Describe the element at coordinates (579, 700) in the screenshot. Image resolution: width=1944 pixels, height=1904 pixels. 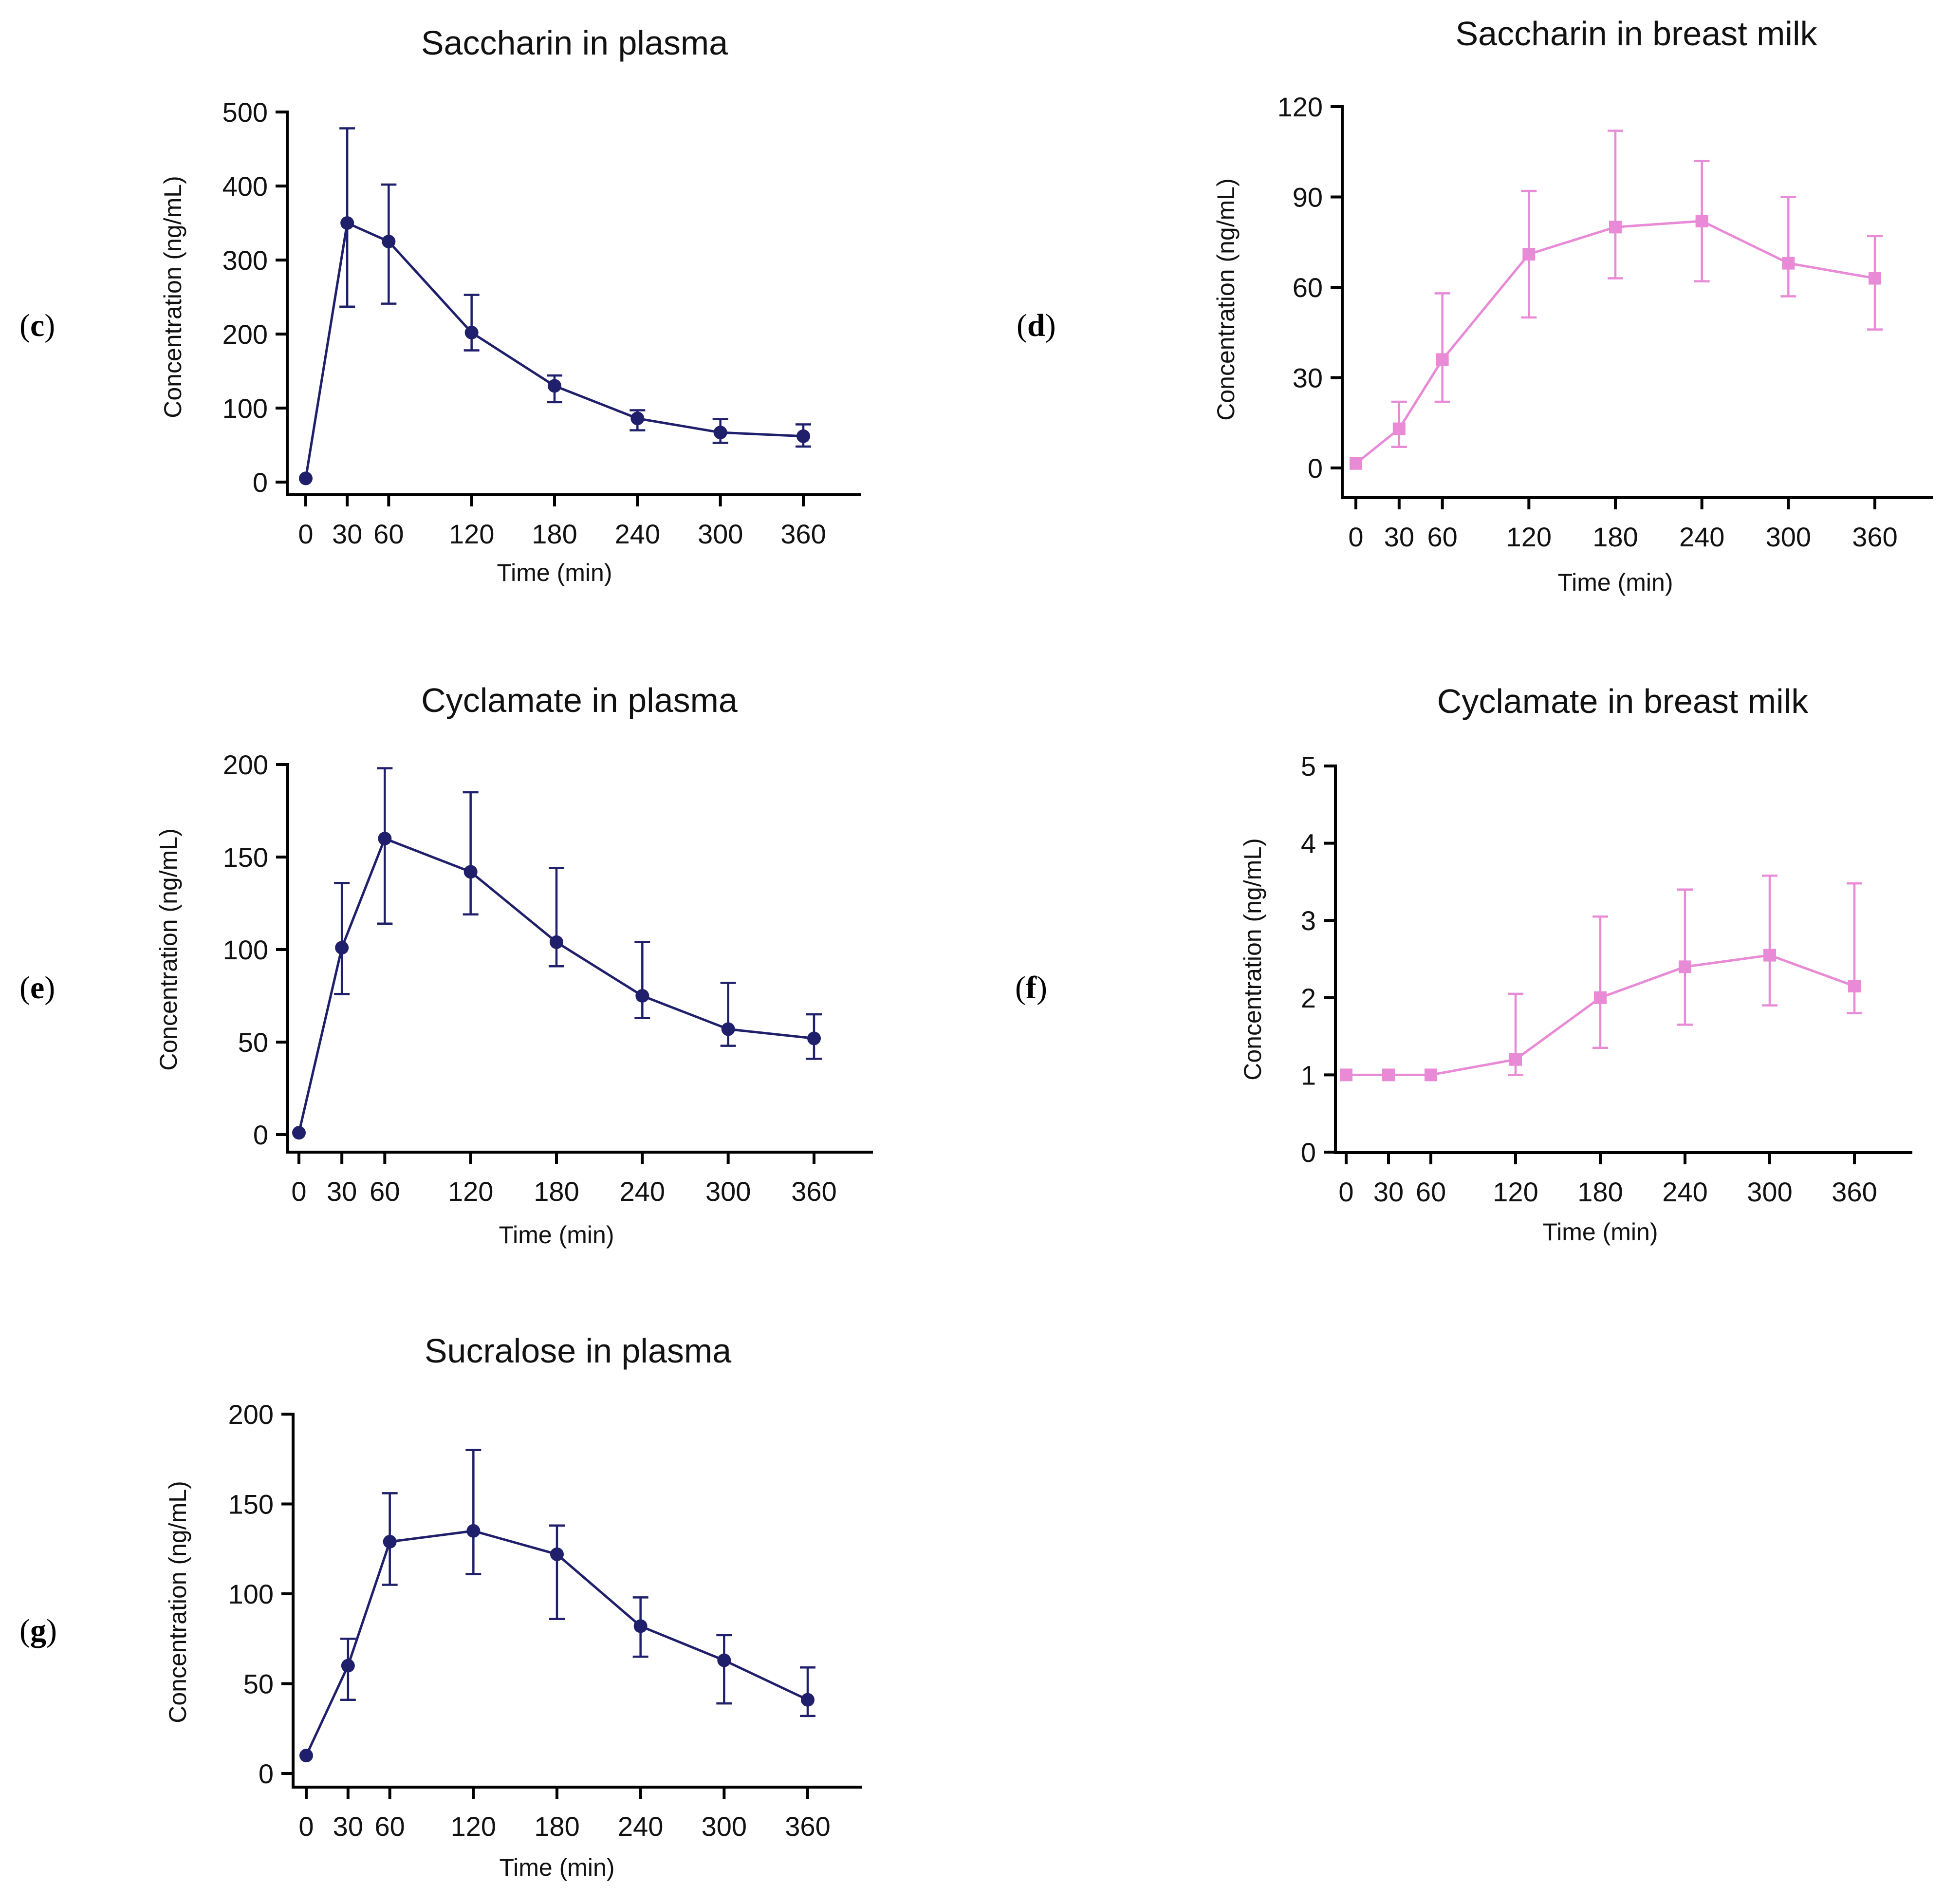
I see `chart-title: Cyclamate in plasma` at that location.